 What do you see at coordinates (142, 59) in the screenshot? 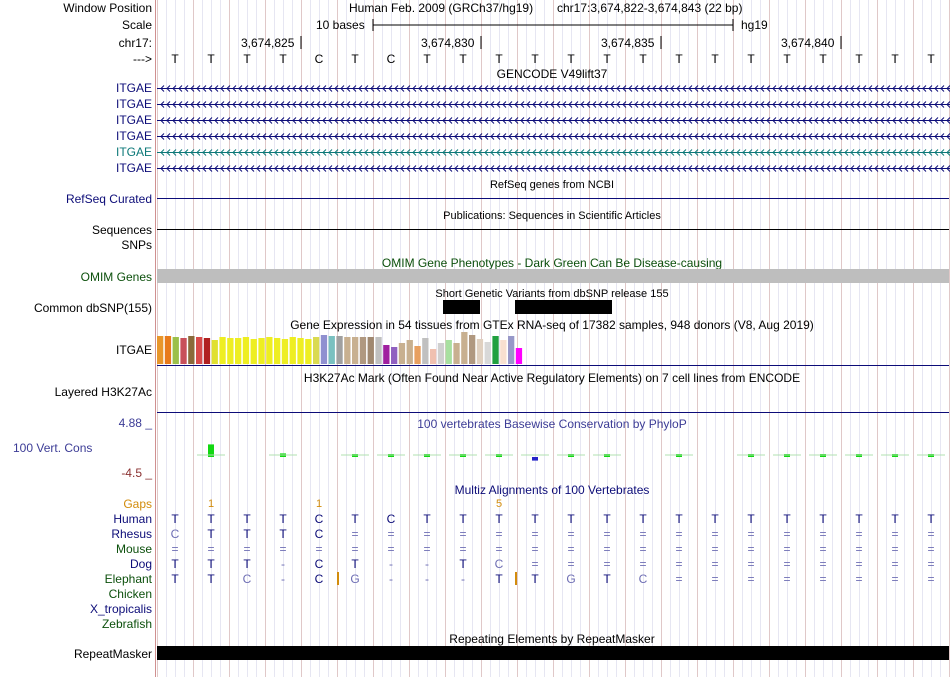
I see `strand-arrow-label: --->` at bounding box center [142, 59].